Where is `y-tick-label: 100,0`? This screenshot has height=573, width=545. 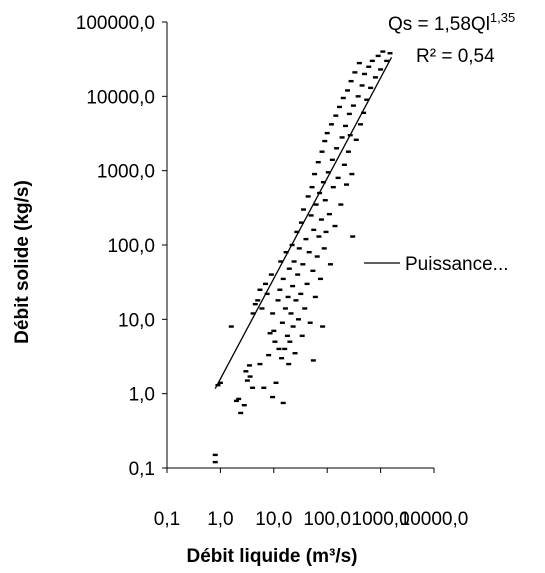 y-tick-label: 100,0 is located at coordinates (131, 246).